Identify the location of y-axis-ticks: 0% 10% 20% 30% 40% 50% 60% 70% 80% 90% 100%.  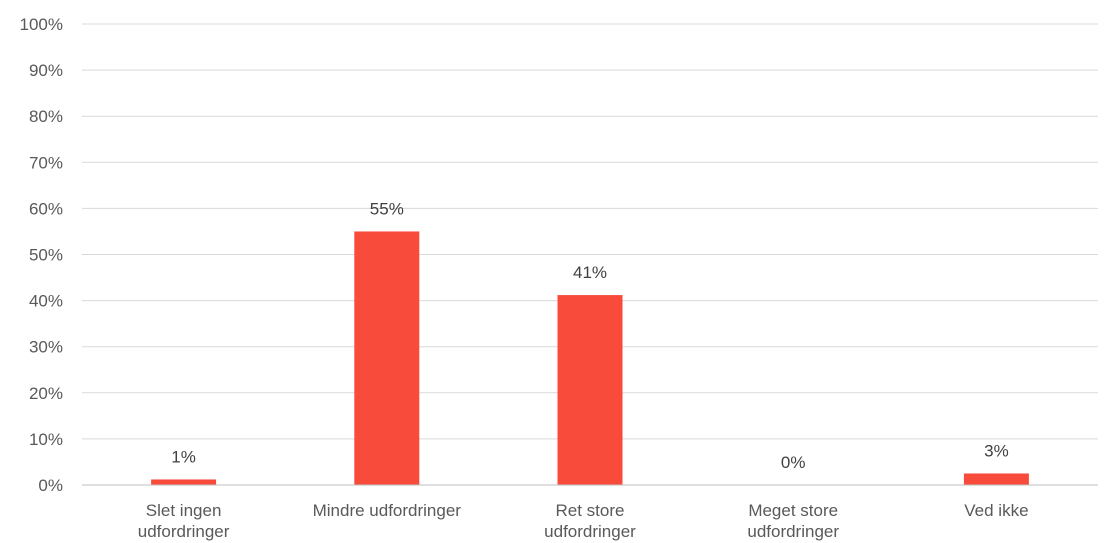
(41, 255).